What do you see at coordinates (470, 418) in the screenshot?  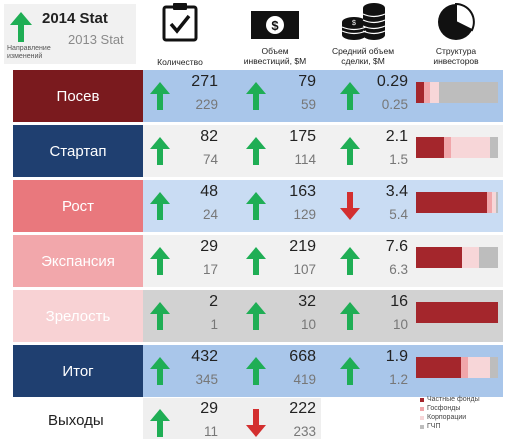 I see `legend-item: Корпорации` at bounding box center [470, 418].